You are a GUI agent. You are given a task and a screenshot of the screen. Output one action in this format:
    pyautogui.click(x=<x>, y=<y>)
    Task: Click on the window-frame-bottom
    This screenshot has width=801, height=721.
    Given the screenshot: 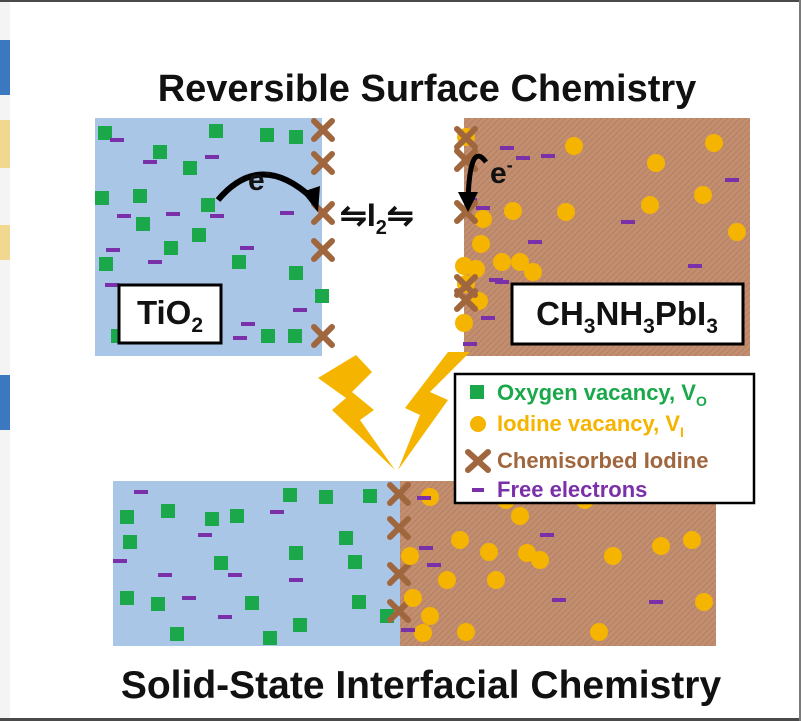 What is the action you would take?
    pyautogui.click(x=400, y=719)
    